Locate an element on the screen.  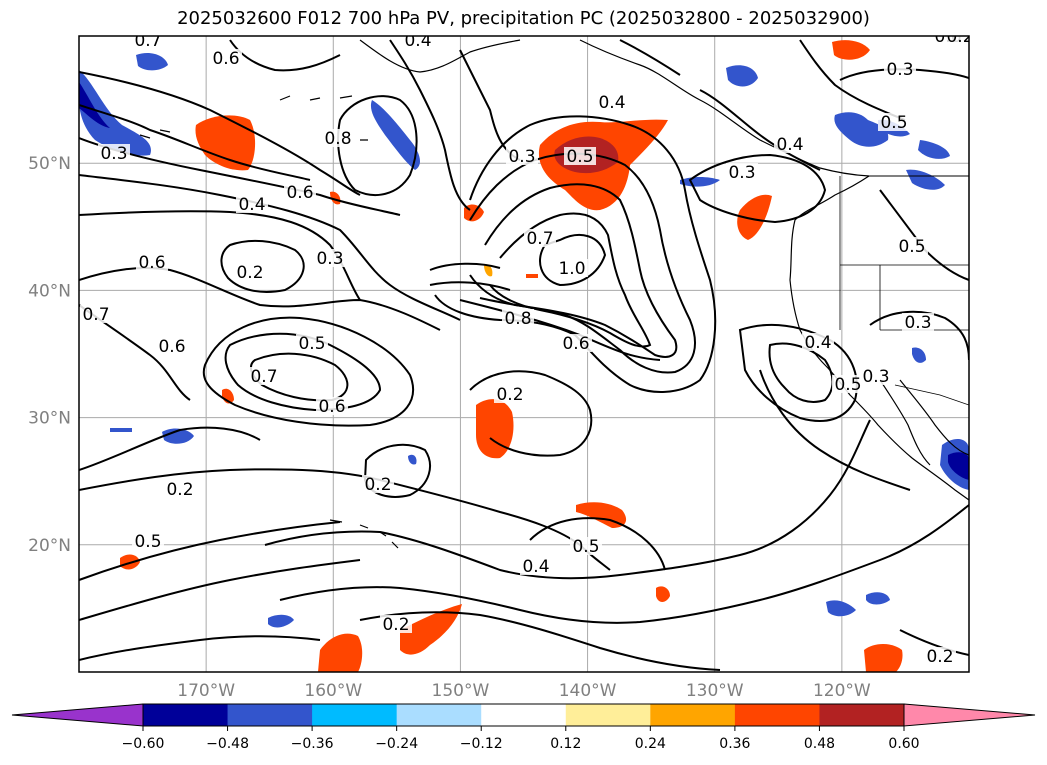
colorbar-frame is located at coordinates (523, 715).